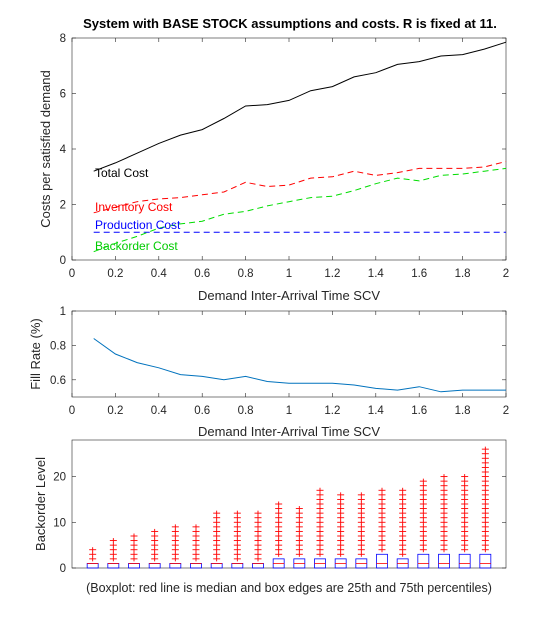 This screenshot has height=620, width=560. Describe the element at coordinates (40, 504) in the screenshot. I see `boxplot-y-label: Backorder Level` at that location.